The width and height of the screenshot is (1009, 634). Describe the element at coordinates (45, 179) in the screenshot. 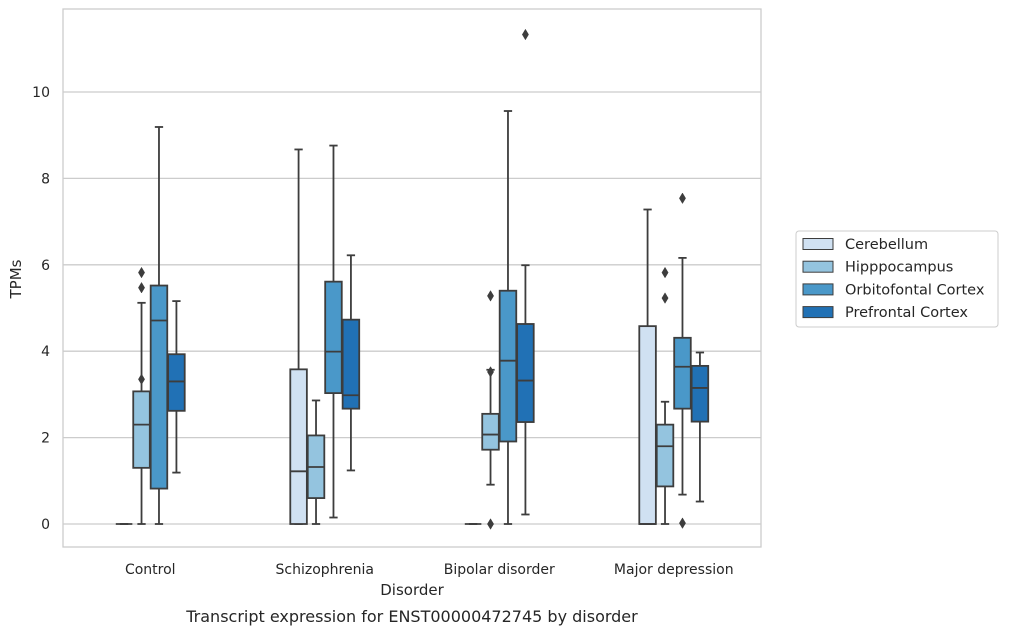

I see `y-tick-label: 8` at that location.